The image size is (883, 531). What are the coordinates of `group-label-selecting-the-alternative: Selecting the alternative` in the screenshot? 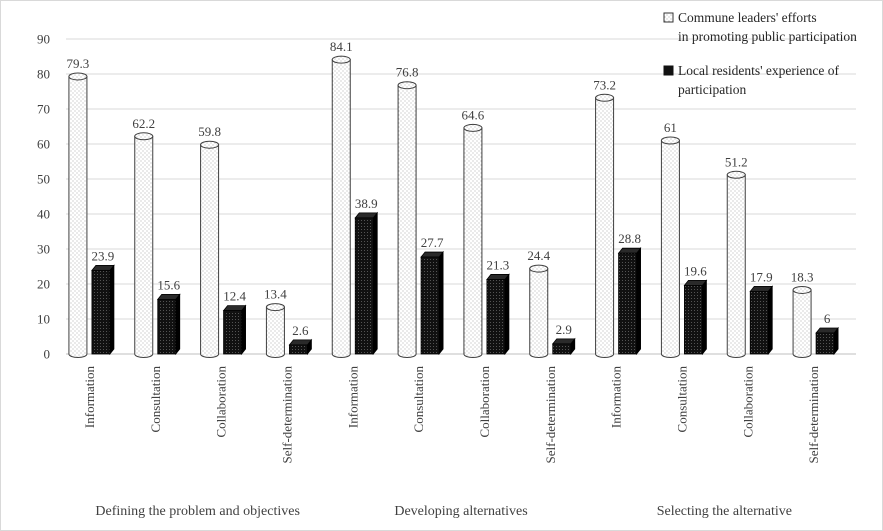 It's located at (724, 511).